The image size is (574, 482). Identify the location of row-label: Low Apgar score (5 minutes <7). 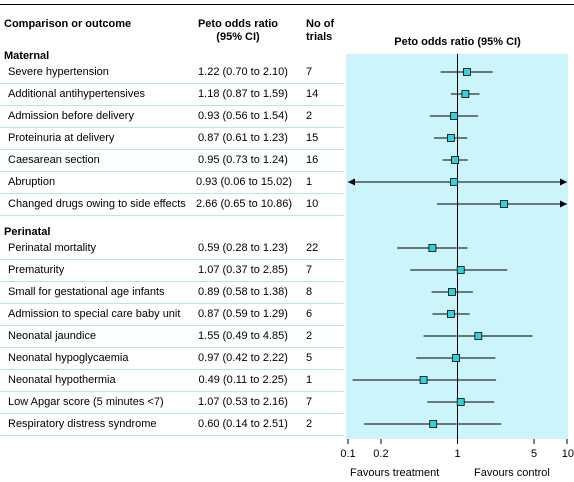
(86, 402).